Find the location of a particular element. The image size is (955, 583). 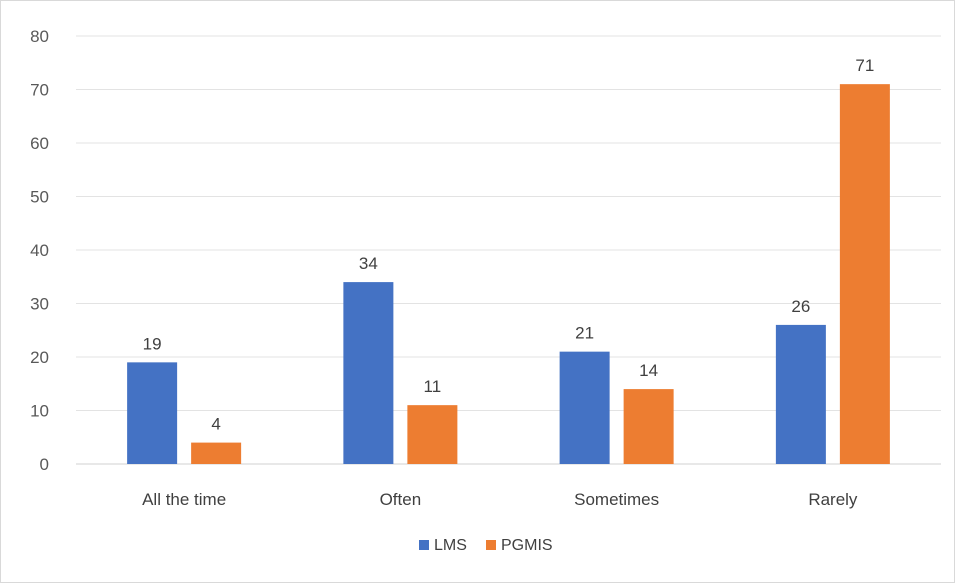

data-label: 4 is located at coordinates (215, 424).